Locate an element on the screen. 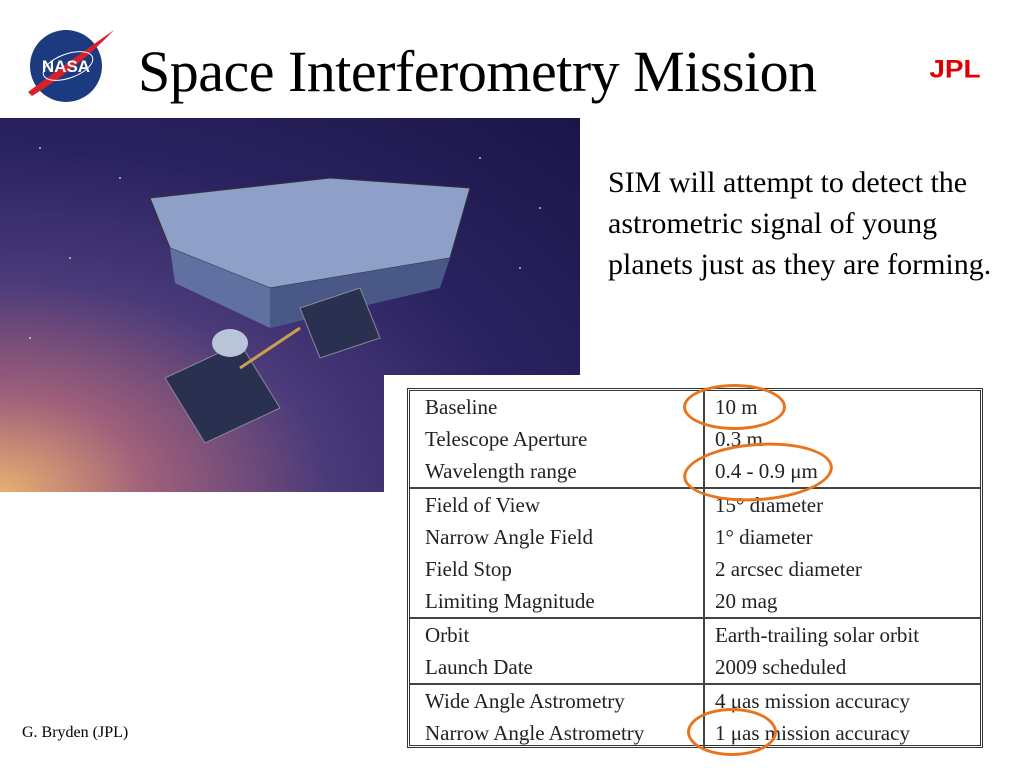 This screenshot has height=768, width=1024. table-row: Telescope Aperture 0.3 m is located at coordinates (695, 439).